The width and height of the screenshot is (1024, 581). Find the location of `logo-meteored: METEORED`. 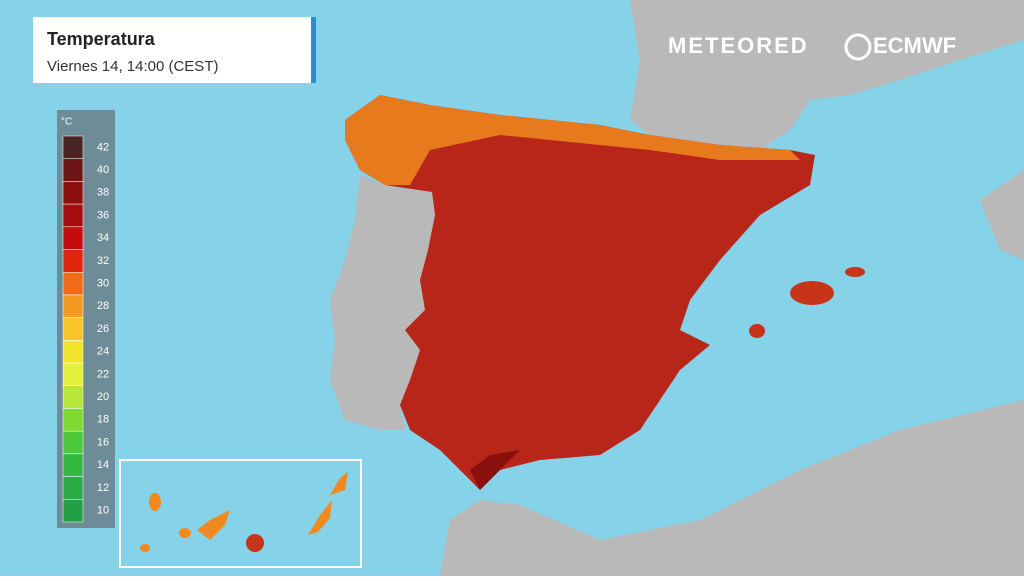

logo-meteored: METEORED is located at coordinates (738, 45).